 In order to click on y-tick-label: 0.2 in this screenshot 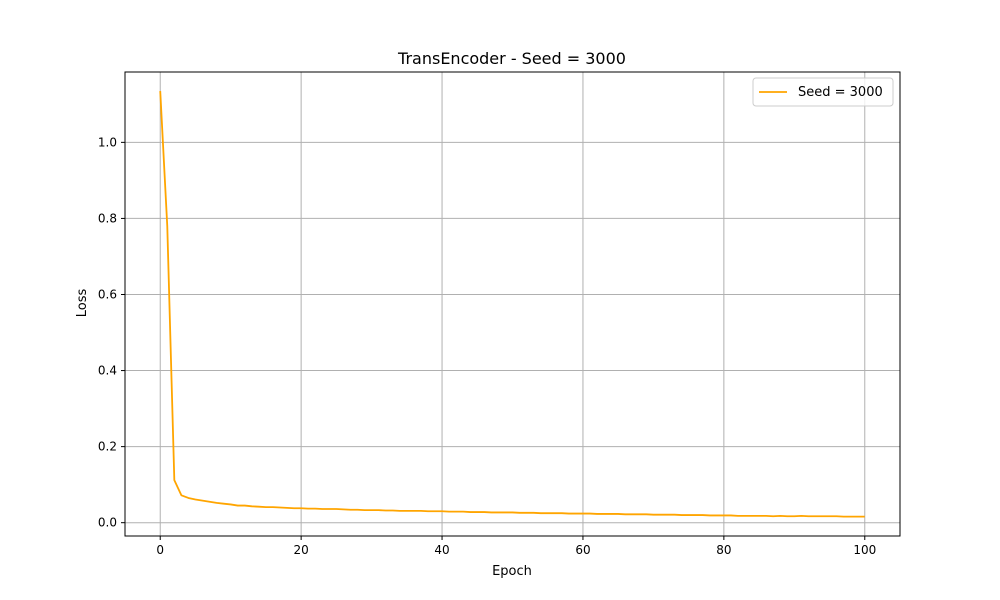, I will do `click(107, 447)`.